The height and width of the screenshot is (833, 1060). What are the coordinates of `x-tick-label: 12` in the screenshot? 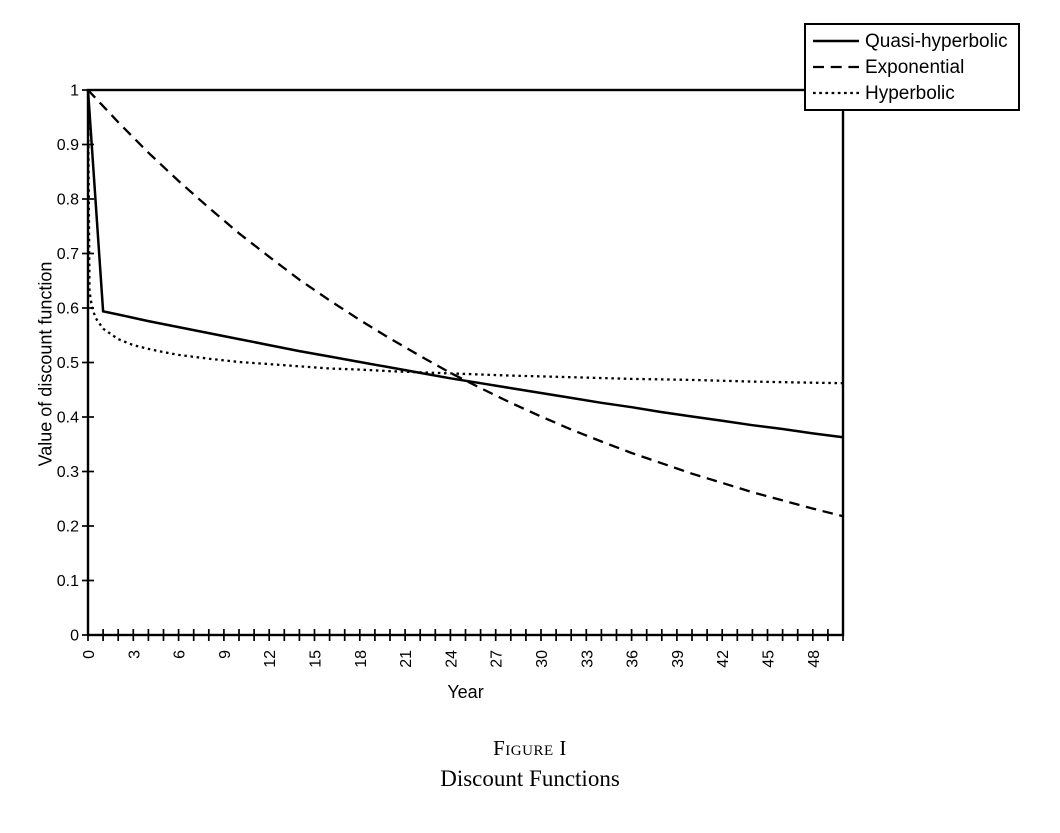 It's located at (270, 659).